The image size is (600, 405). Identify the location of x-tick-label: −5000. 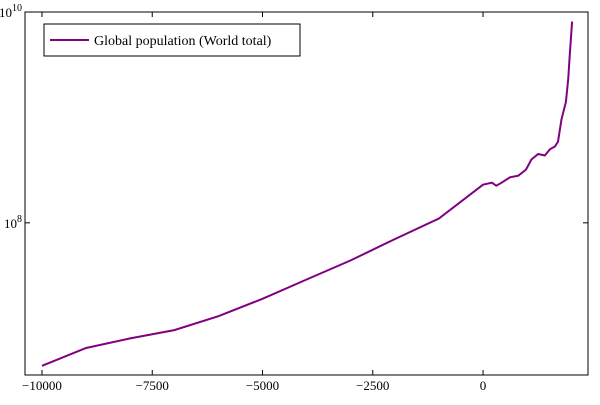
(262, 385).